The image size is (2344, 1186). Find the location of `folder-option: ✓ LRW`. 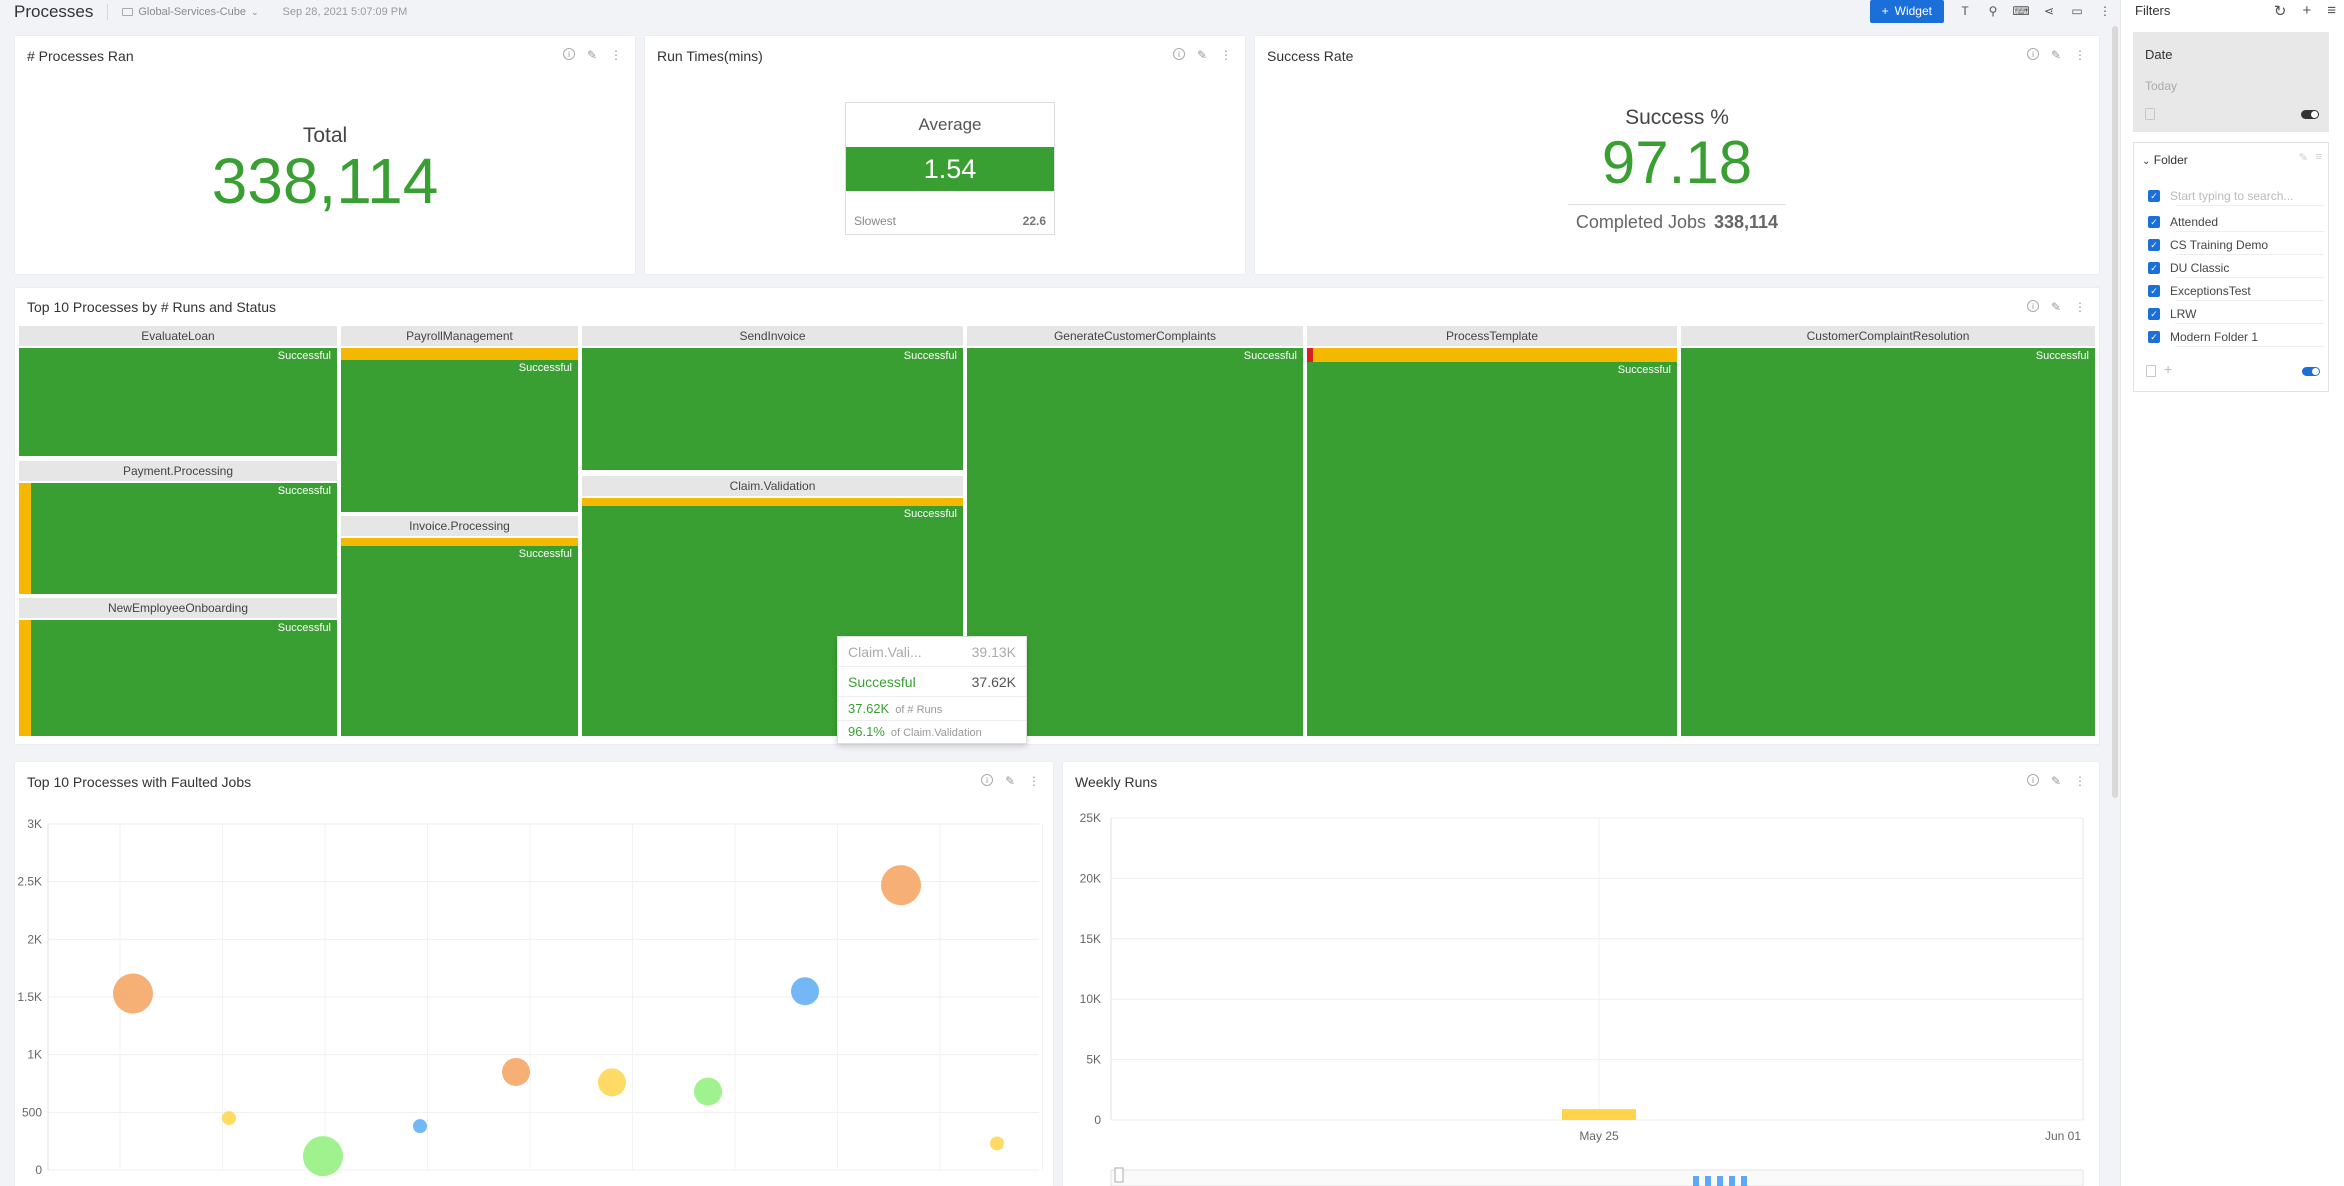

folder-option: ✓ LRW is located at coordinates (2236, 314).